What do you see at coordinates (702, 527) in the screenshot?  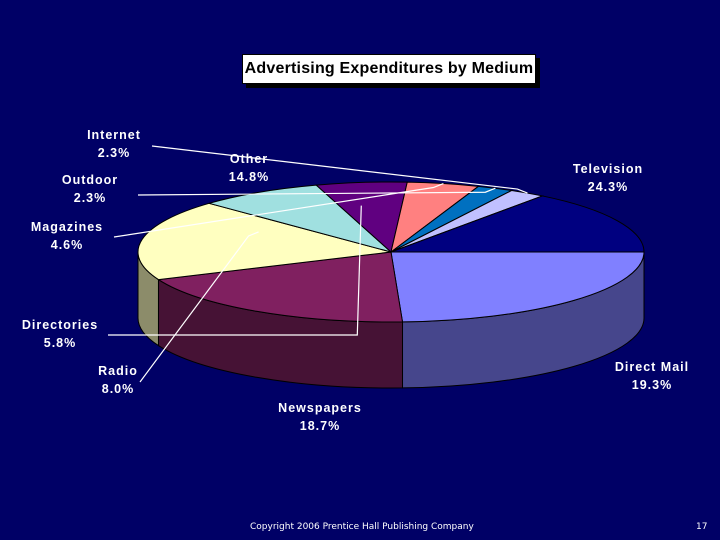 I see `page-number: 17` at bounding box center [702, 527].